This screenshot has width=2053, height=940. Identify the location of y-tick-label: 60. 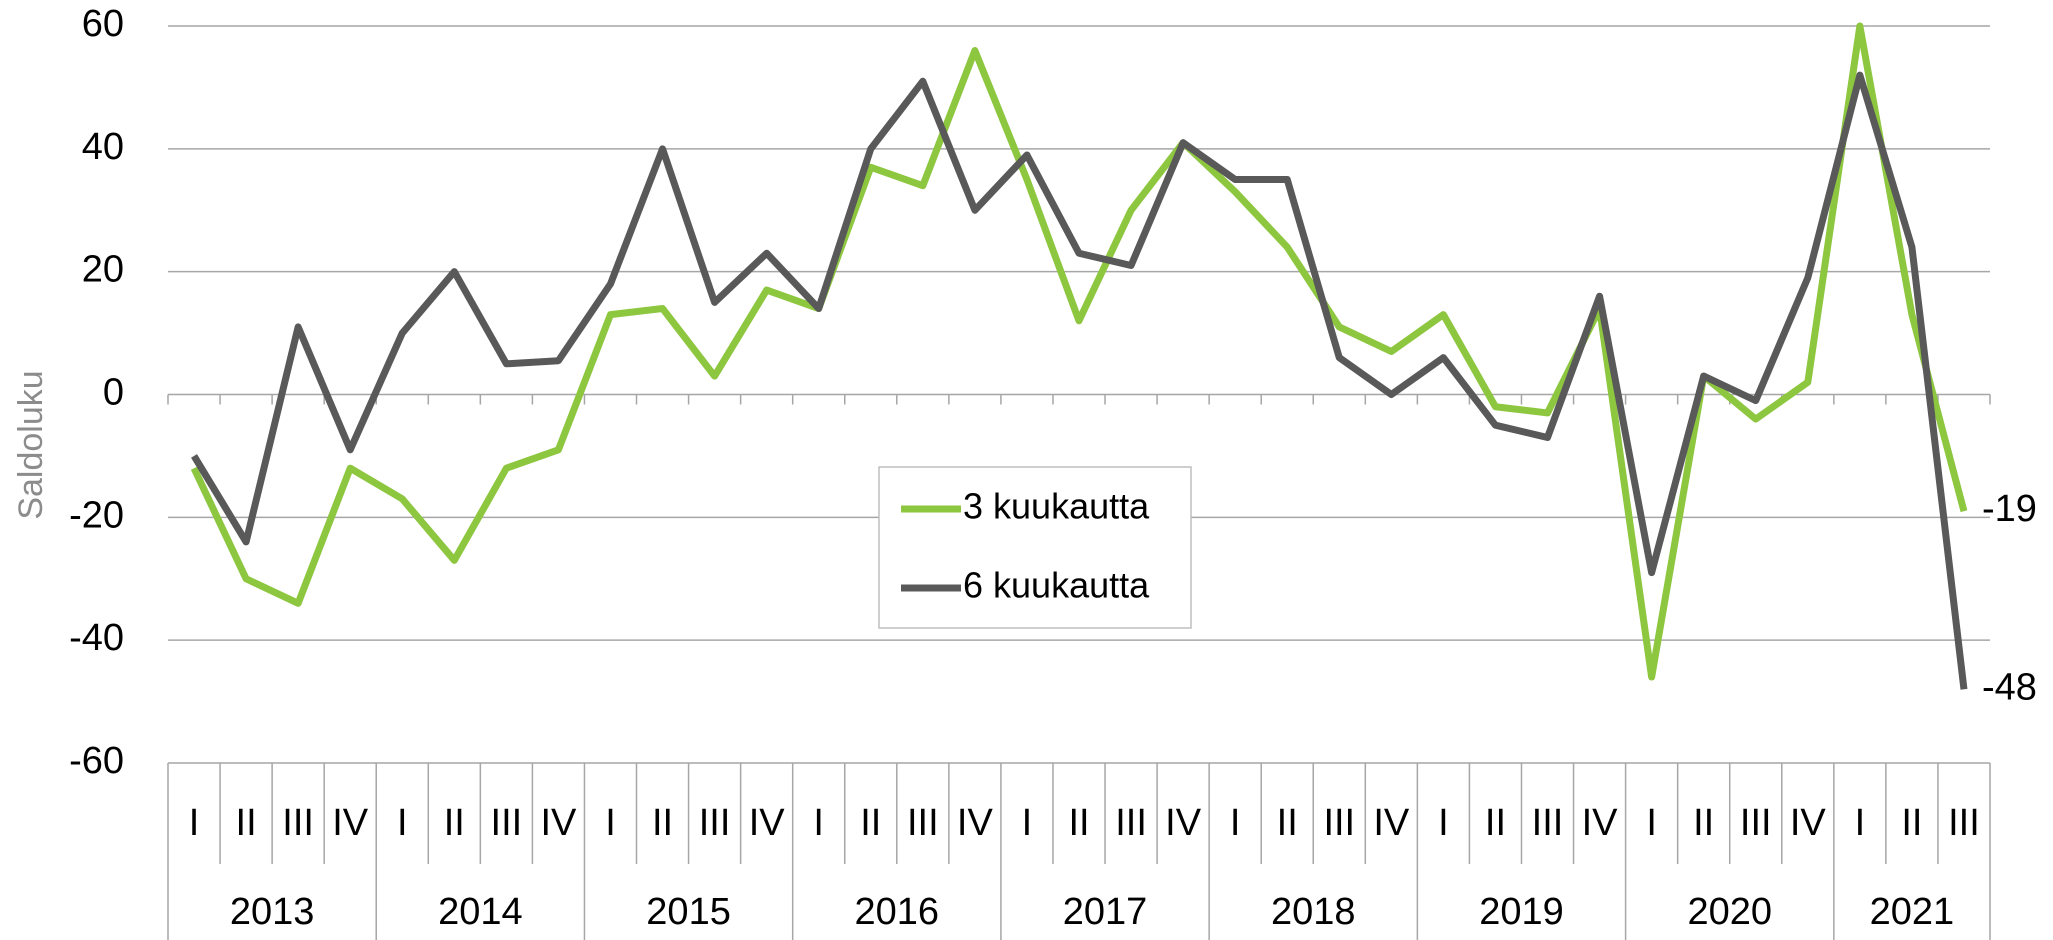
(103, 24).